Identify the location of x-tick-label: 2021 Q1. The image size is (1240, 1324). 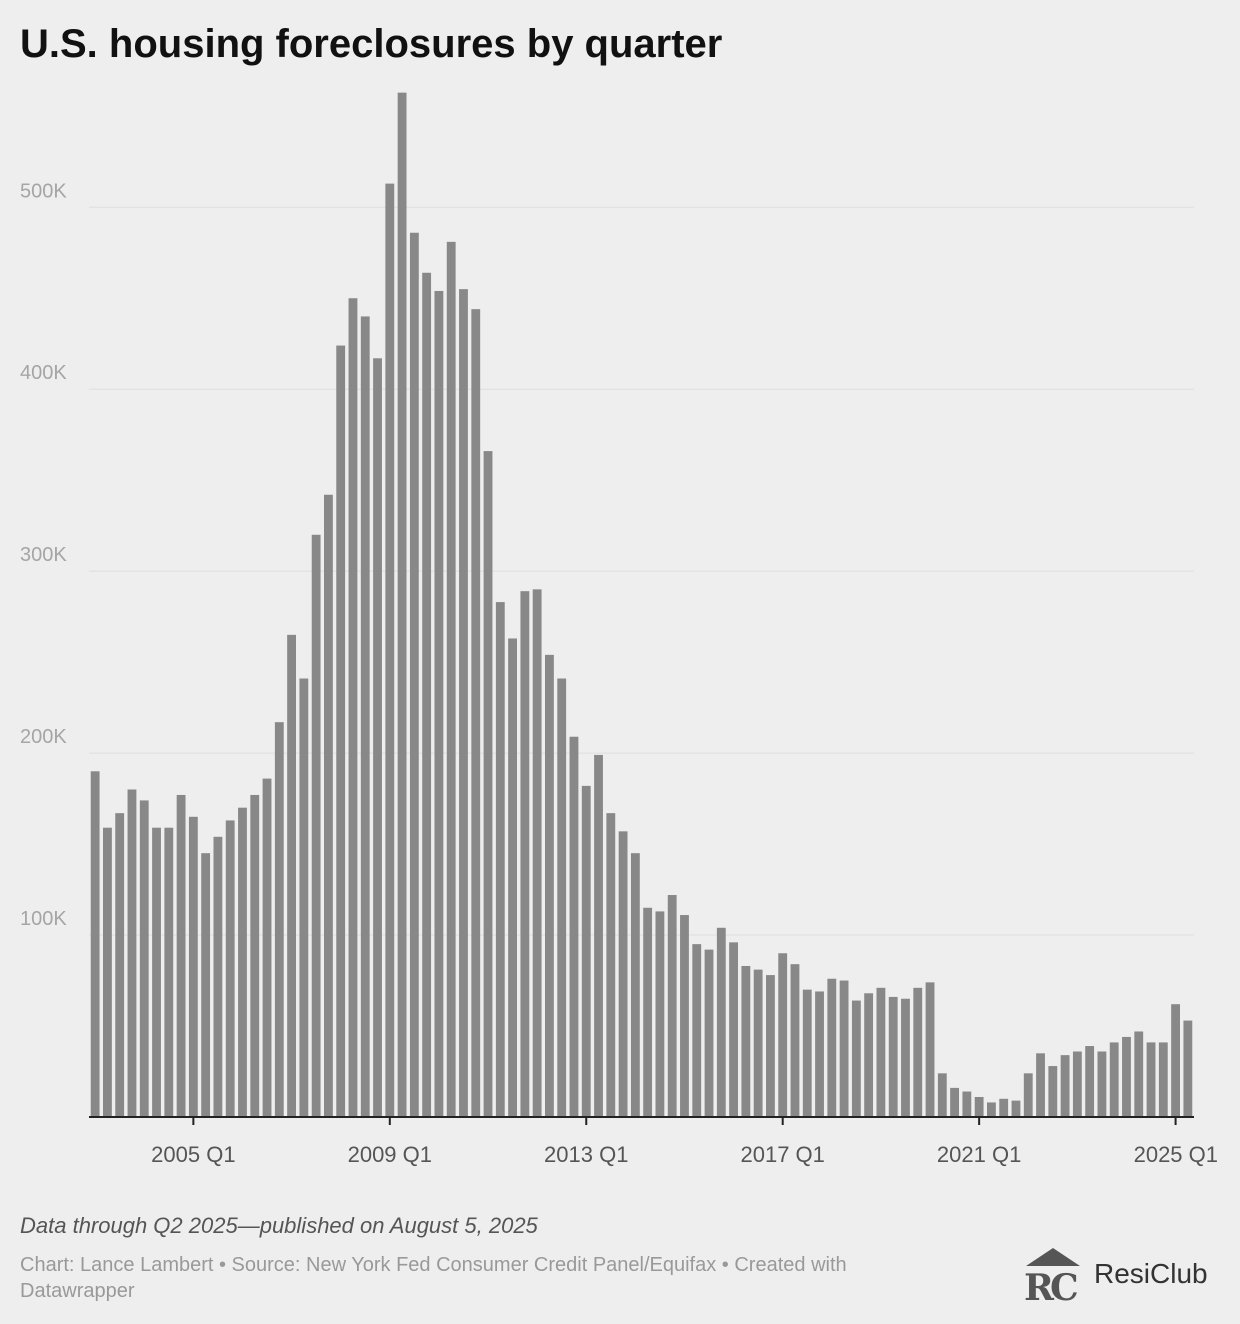
(979, 1154).